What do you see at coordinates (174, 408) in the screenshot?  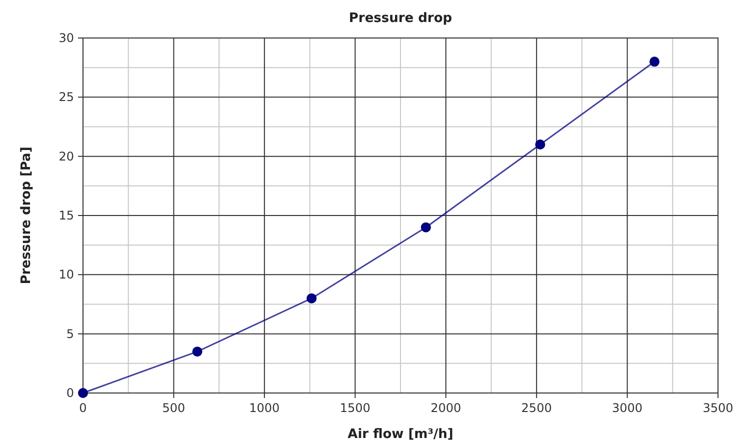 I see `x-tick-label: 500` at bounding box center [174, 408].